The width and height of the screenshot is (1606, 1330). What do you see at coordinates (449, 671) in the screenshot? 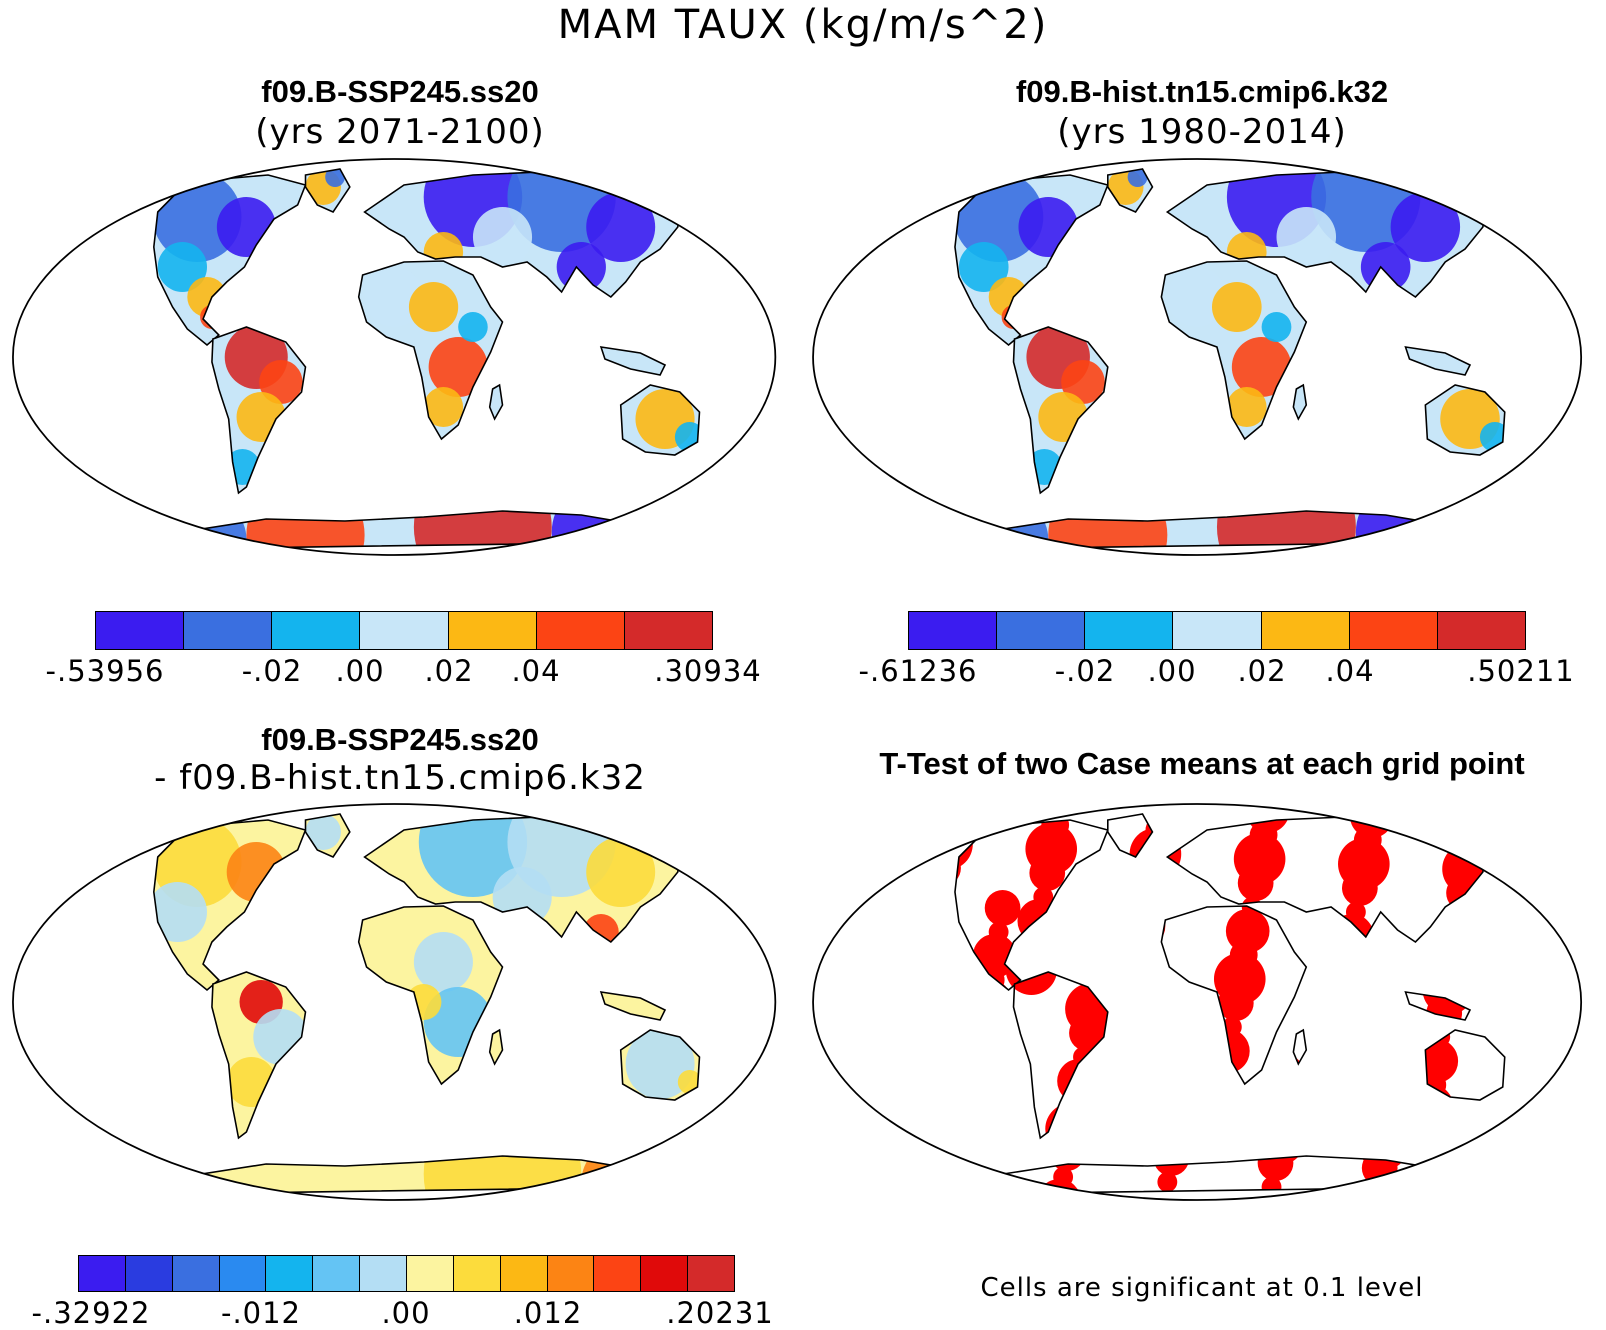
I see `cbar1-tick: .02` at bounding box center [449, 671].